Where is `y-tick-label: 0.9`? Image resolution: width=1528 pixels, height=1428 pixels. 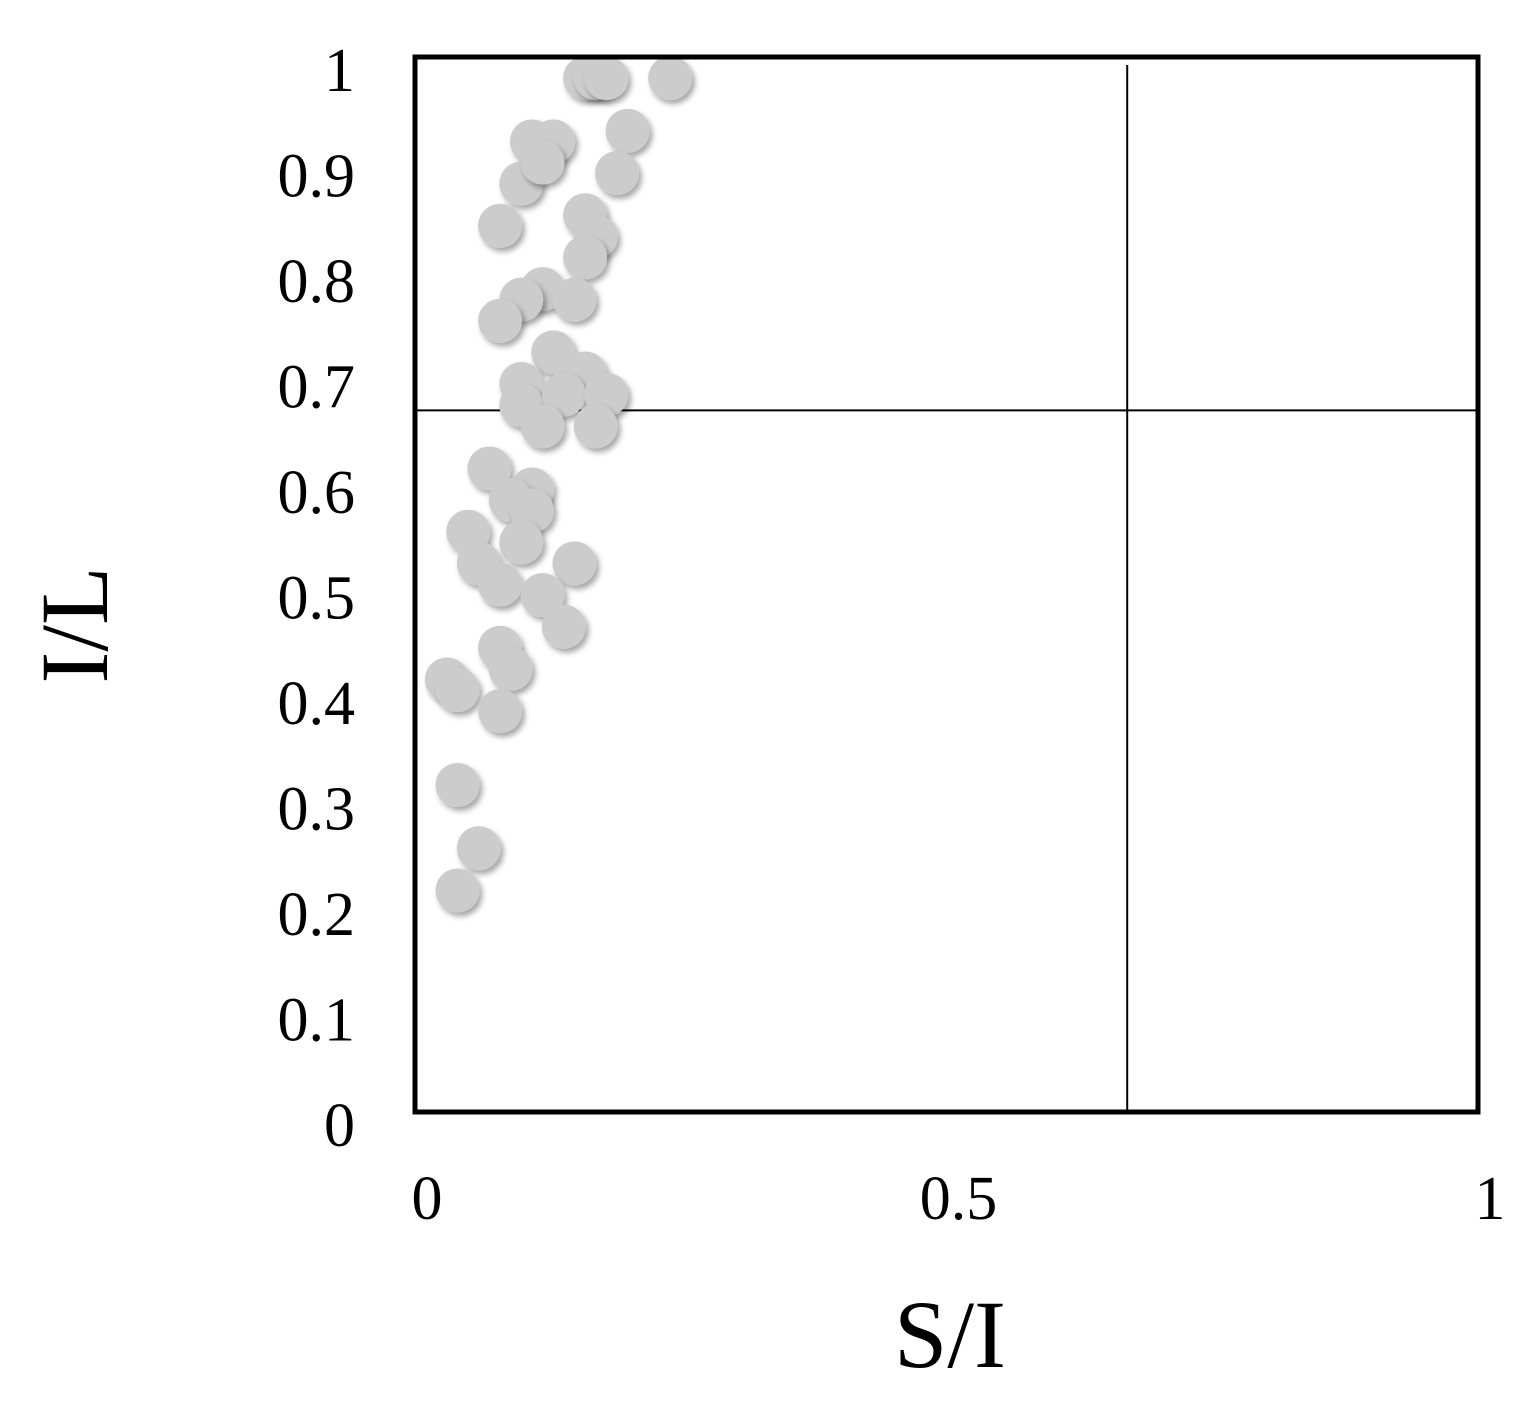 y-tick-label: 0.9 is located at coordinates (317, 177).